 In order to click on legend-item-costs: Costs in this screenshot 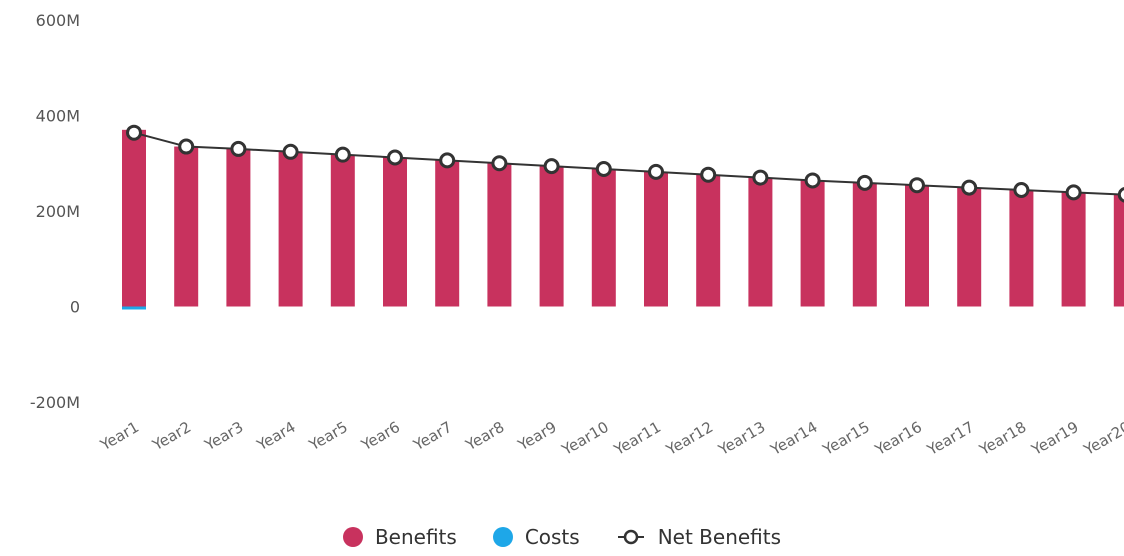, I will do `click(536, 537)`.